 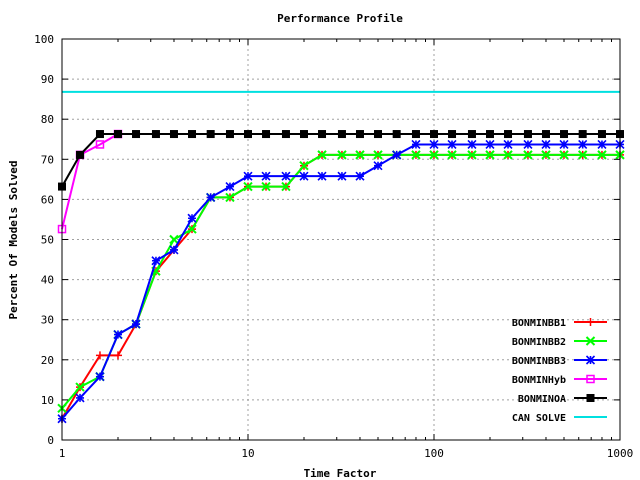 I want to click on y-tick-label: 60, so click(x=47, y=199).